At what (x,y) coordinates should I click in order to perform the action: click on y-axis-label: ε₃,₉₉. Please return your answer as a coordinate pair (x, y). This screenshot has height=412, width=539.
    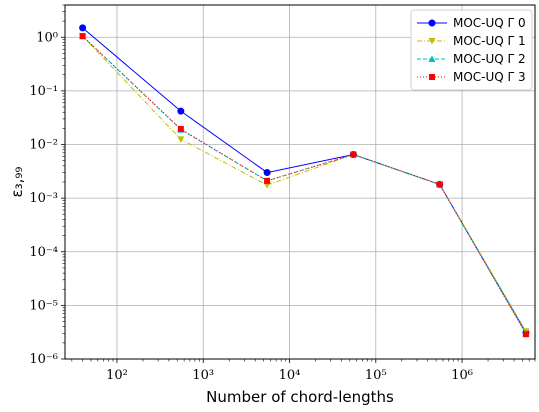
    Looking at the image, I should click on (17, 182).